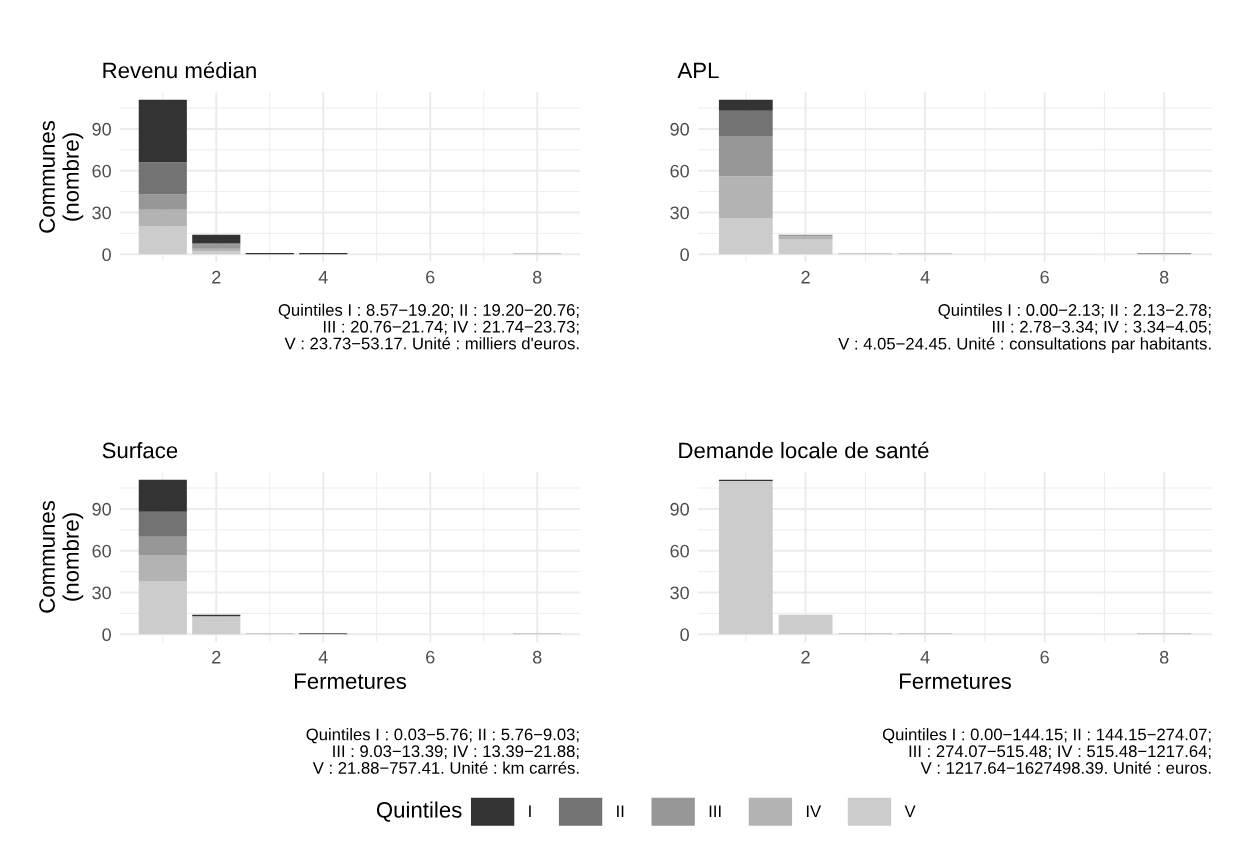 The height and width of the screenshot is (845, 1238). Describe the element at coordinates (814, 811) in the screenshot. I see `legend-label: IV` at that location.